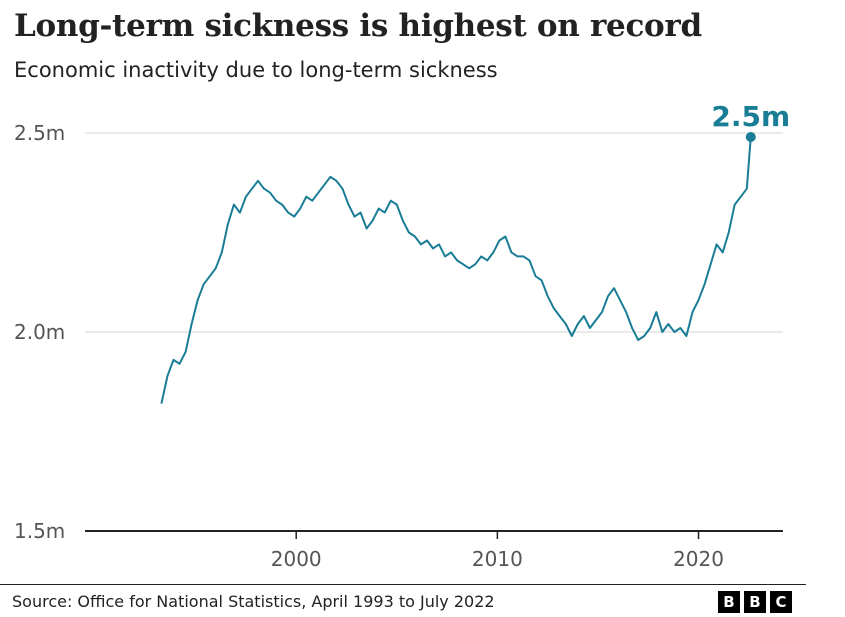  Describe the element at coordinates (781, 602) in the screenshot. I see `logo-letter-c: C` at that location.